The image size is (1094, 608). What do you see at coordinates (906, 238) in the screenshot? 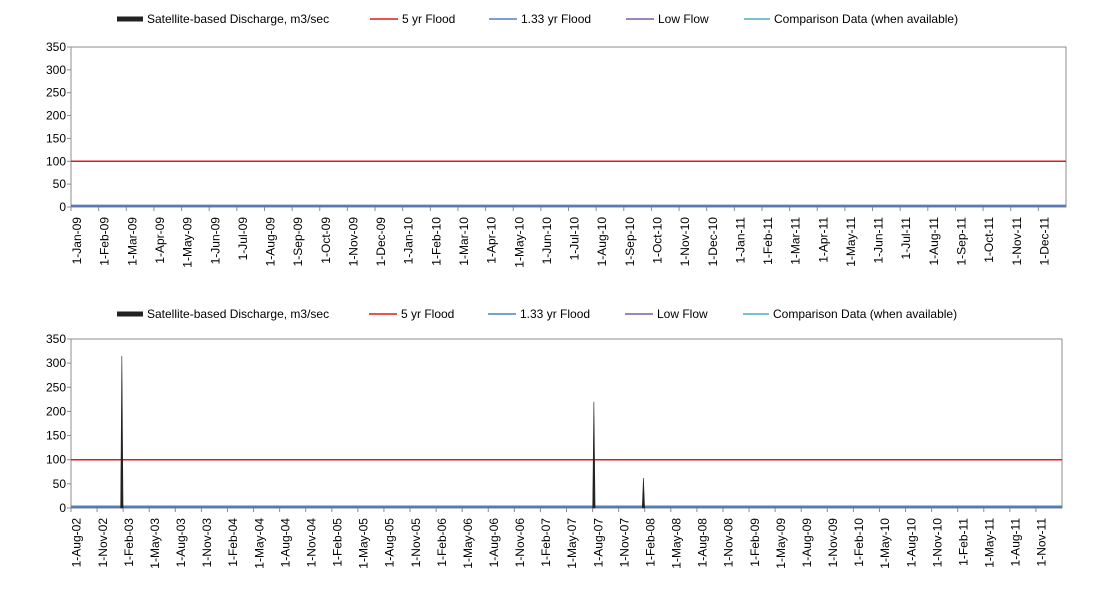
I see `x-tick-label: 1-Jul-11` at bounding box center [906, 238].